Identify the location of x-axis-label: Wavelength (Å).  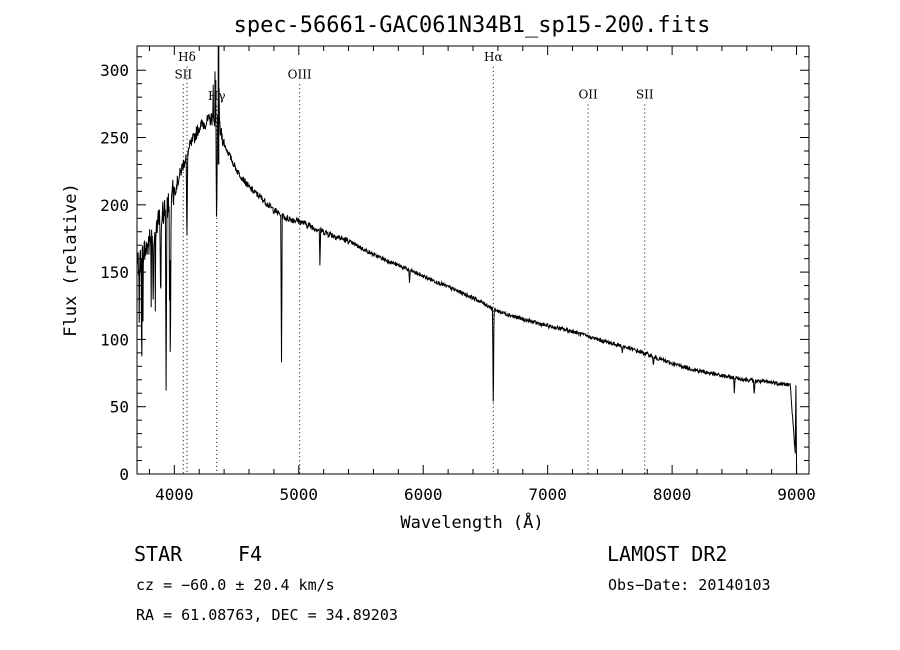
(471, 522).